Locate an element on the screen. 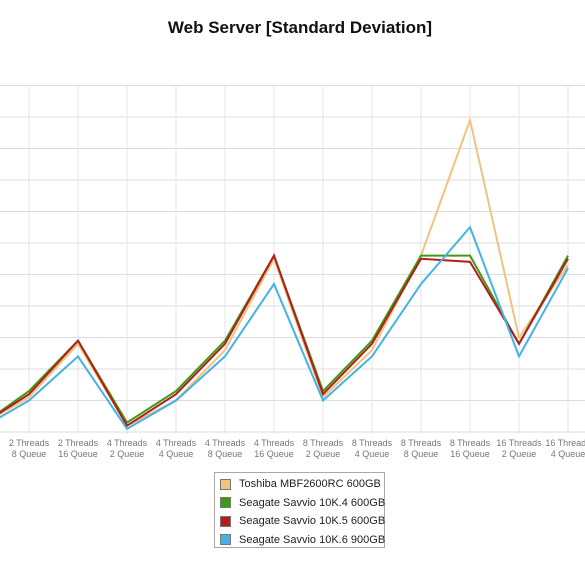 The height and width of the screenshot is (566, 585). legend-item: Seagate Savvio 10K.5 600GB is located at coordinates (303, 521).